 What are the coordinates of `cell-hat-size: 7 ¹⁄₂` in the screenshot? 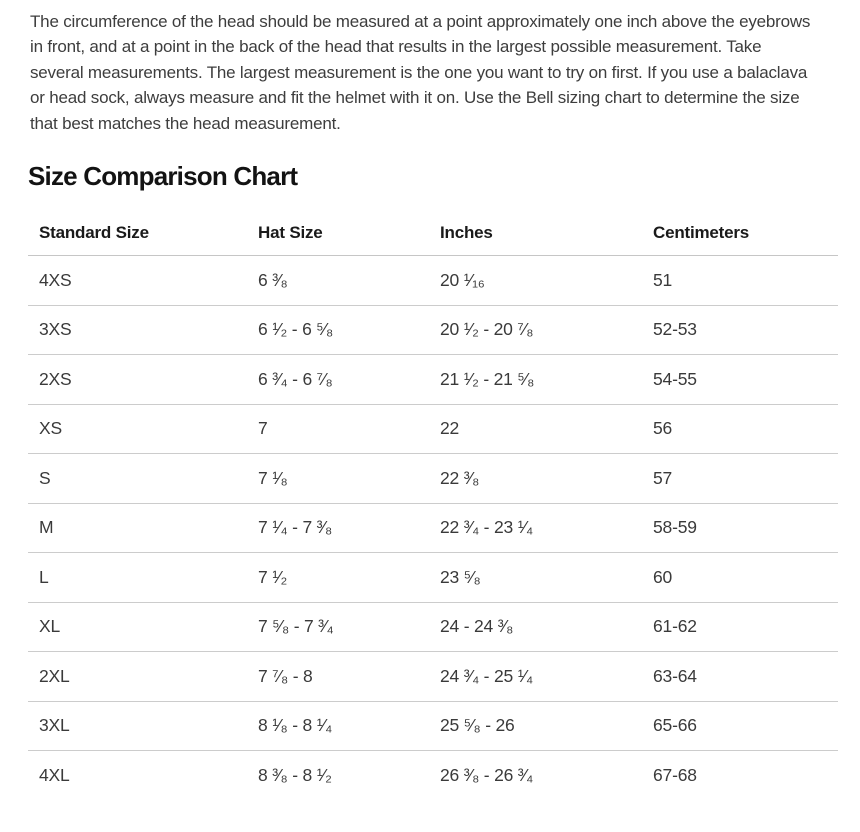 It's located at (273, 576).